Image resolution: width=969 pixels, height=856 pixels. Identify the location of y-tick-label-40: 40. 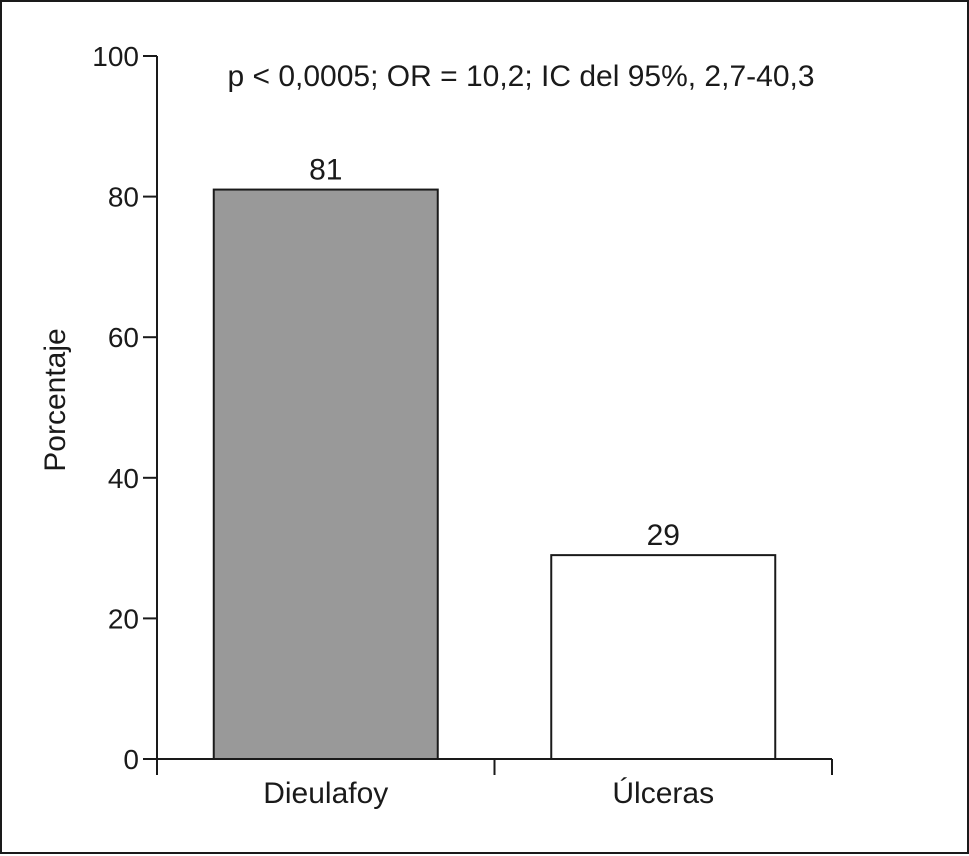
(123, 478).